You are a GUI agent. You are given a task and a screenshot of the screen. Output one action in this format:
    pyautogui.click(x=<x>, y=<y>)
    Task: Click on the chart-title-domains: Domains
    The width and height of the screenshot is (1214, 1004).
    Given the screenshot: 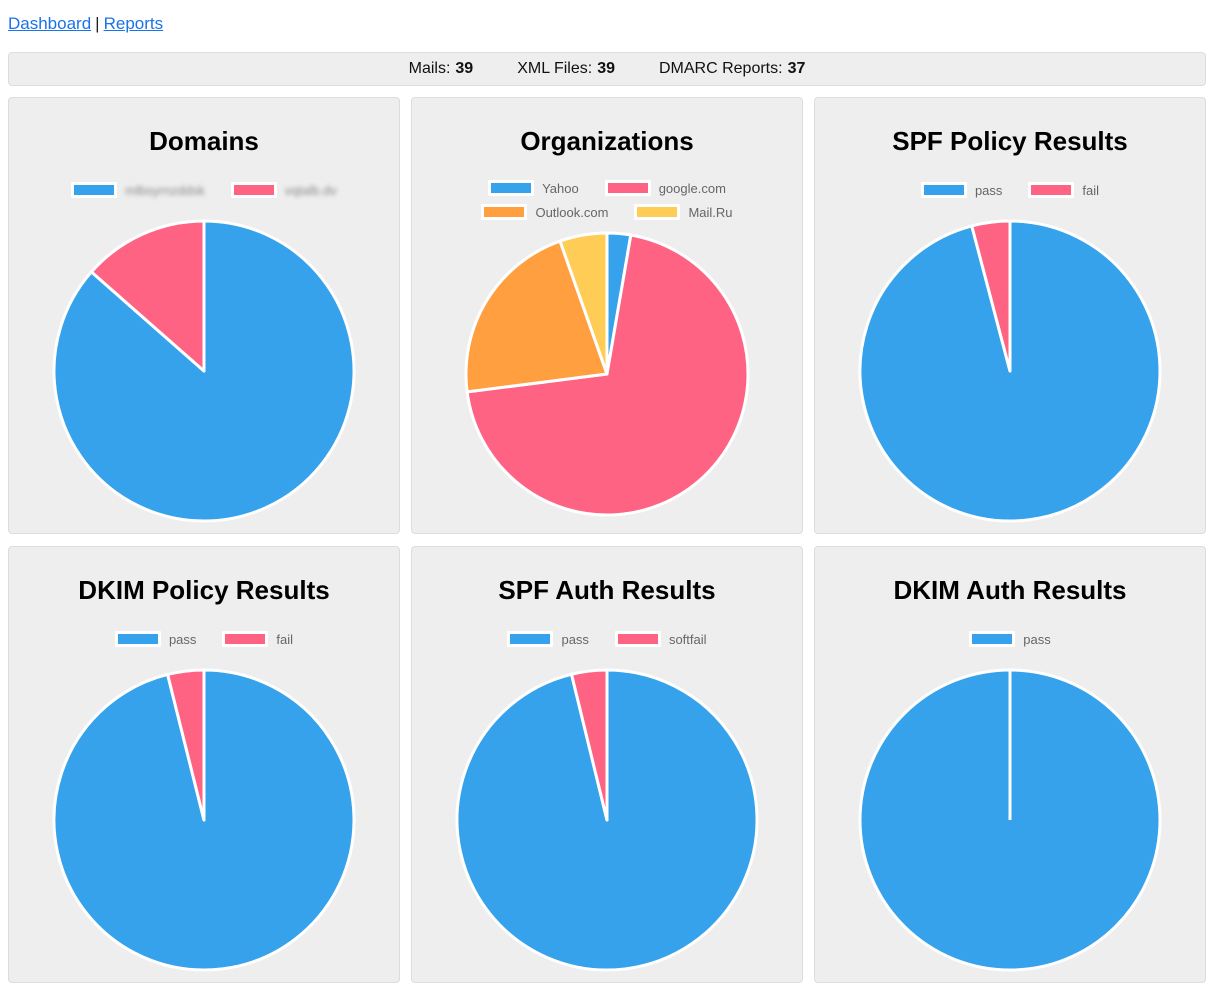 What is the action you would take?
    pyautogui.click(x=204, y=141)
    